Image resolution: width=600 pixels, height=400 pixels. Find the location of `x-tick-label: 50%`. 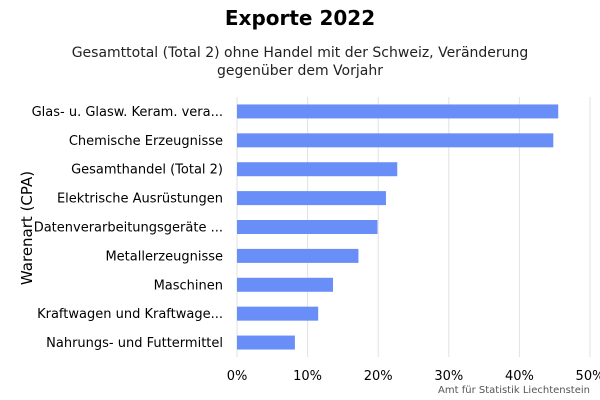

x-tick-label: 50% is located at coordinates (588, 376).